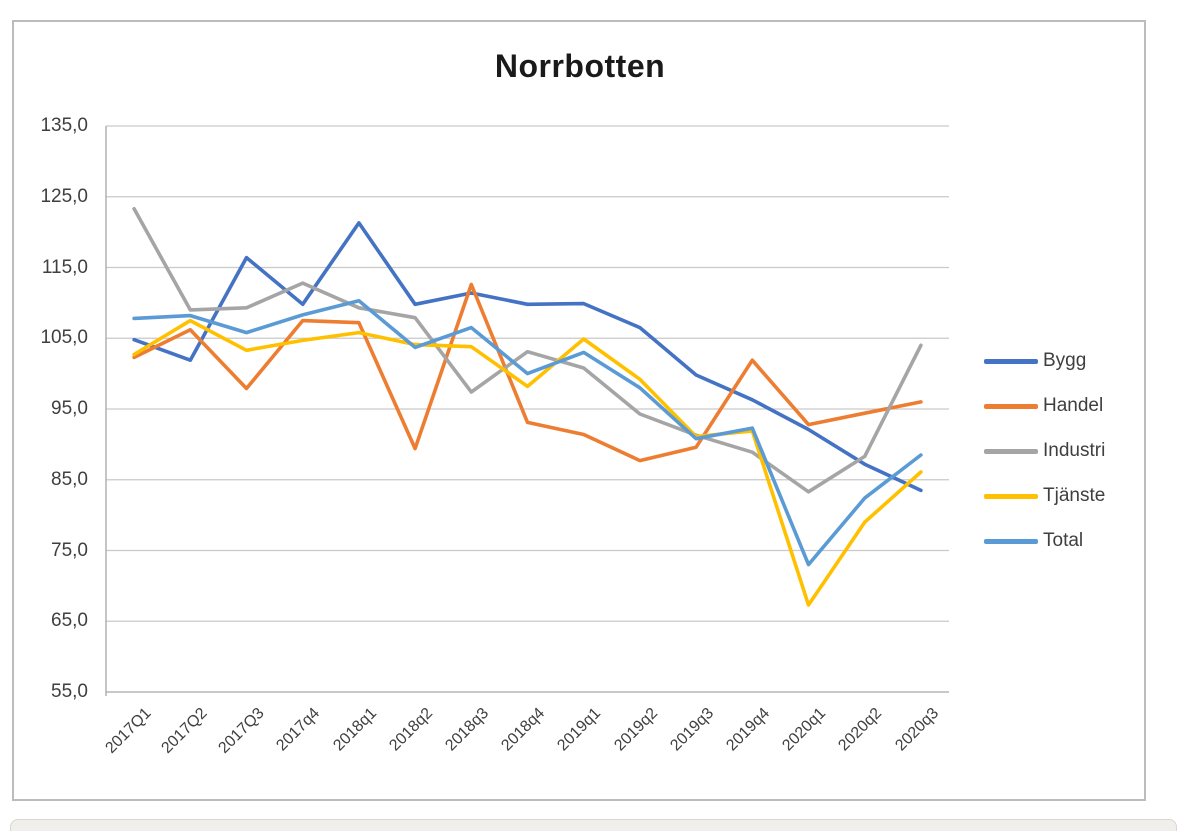 The image size is (1177, 831). What do you see at coordinates (1063, 540) in the screenshot?
I see `legend-label-total: Total` at bounding box center [1063, 540].